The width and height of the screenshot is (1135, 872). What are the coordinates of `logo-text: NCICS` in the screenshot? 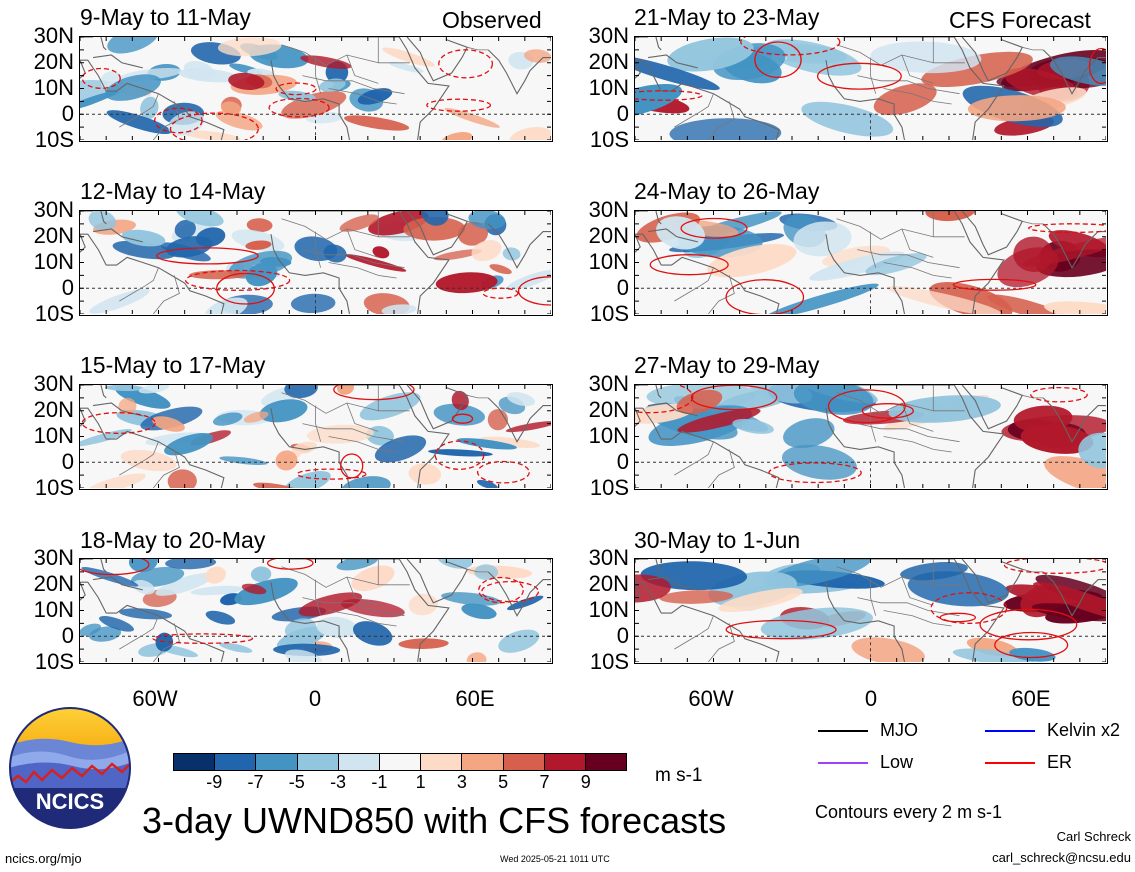 It's located at (70, 801).